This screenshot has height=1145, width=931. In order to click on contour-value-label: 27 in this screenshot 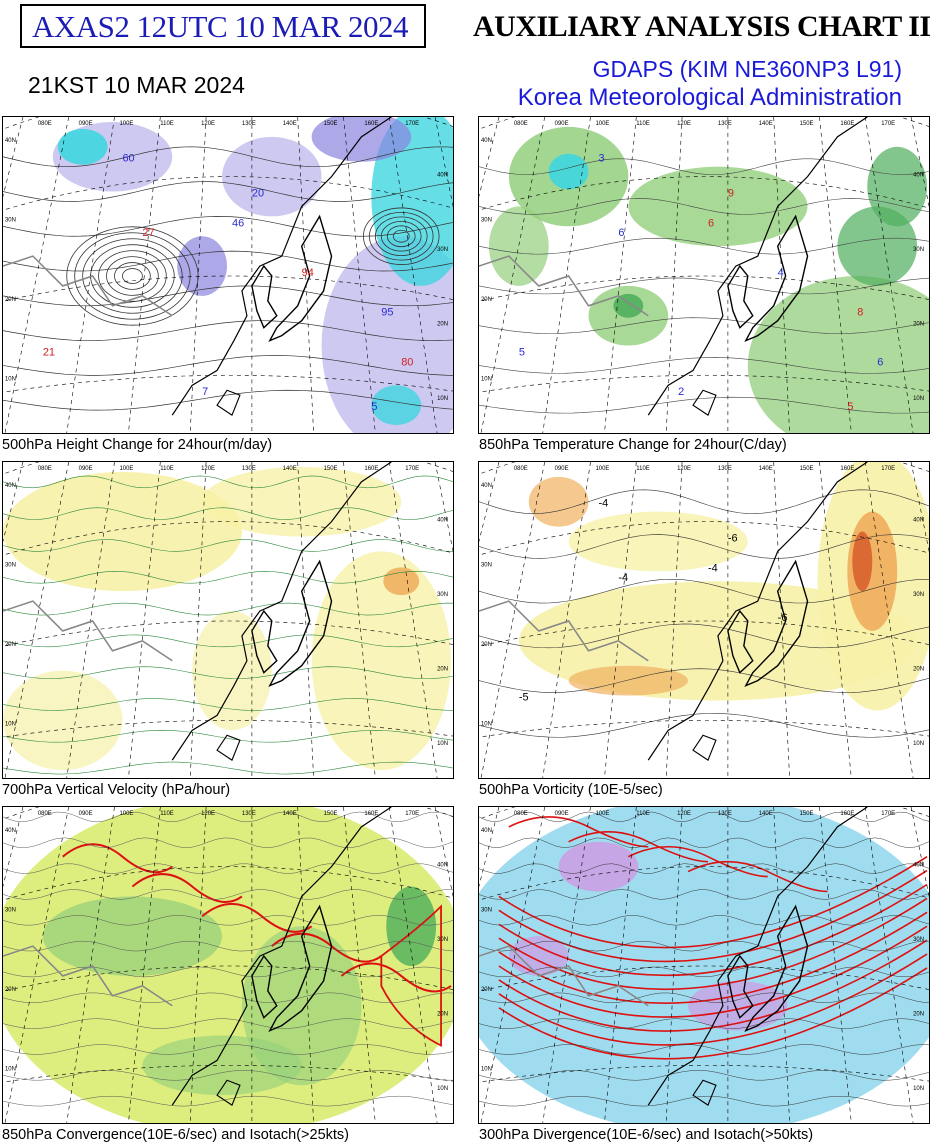, I will do `click(148, 233)`.